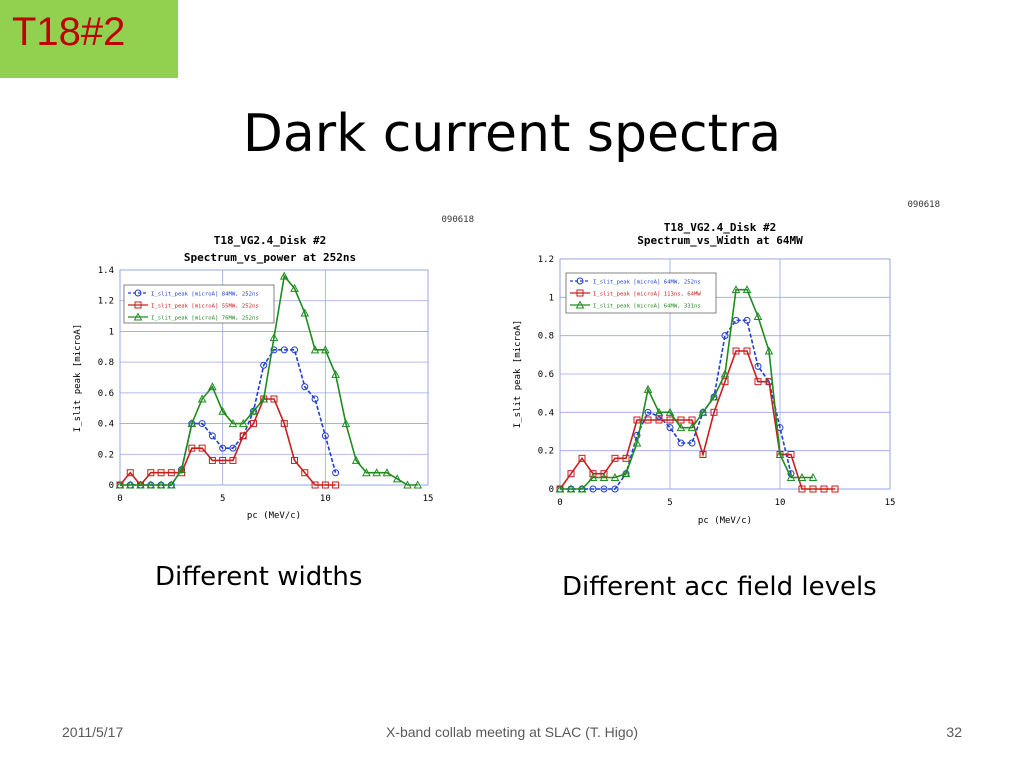 This screenshot has height=768, width=1024. What do you see at coordinates (720, 240) in the screenshot?
I see `chart-subtitle: Spectrum_vs_Width at 64MW` at bounding box center [720, 240].